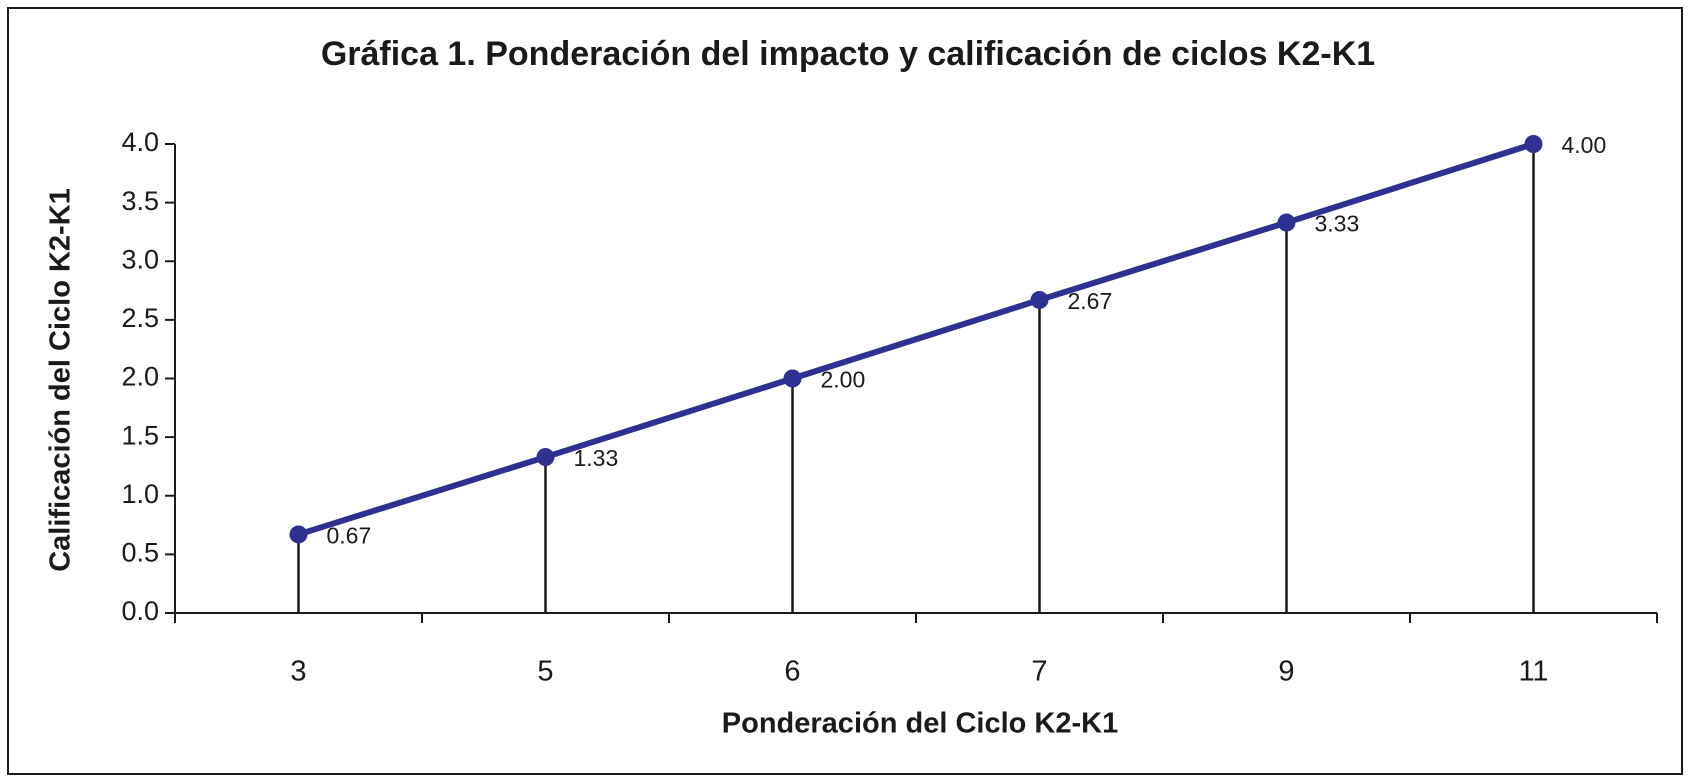 The width and height of the screenshot is (1690, 781). Describe the element at coordinates (140, 611) in the screenshot. I see `y-tick-label: 0.0` at that location.